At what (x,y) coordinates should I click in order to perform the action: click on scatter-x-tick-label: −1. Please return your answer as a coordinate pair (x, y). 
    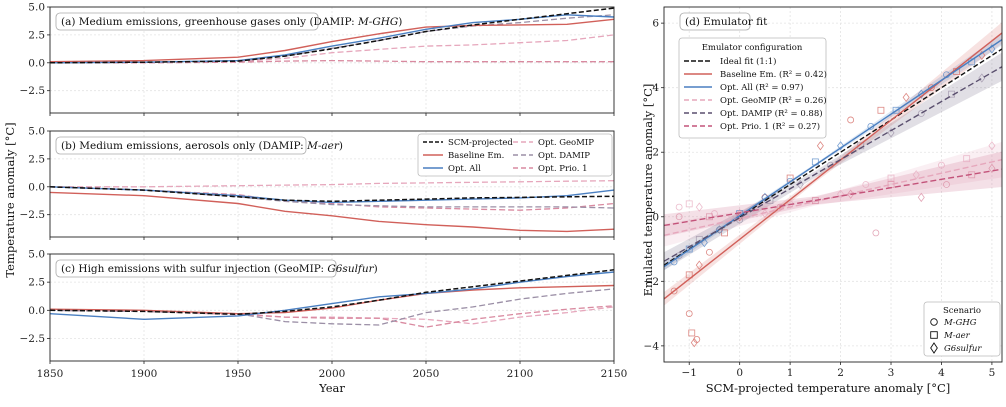
    Looking at the image, I should click on (688, 373).